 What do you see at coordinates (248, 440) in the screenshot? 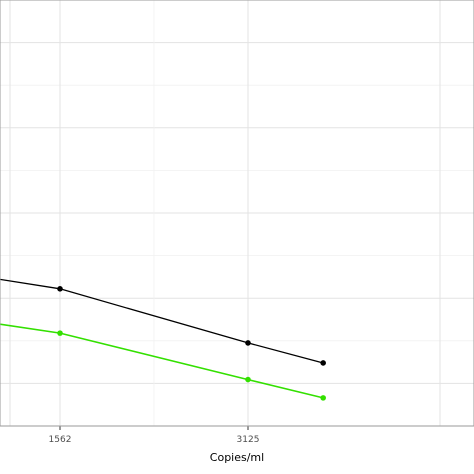
I see `x-tick-label: 3125` at bounding box center [248, 440].